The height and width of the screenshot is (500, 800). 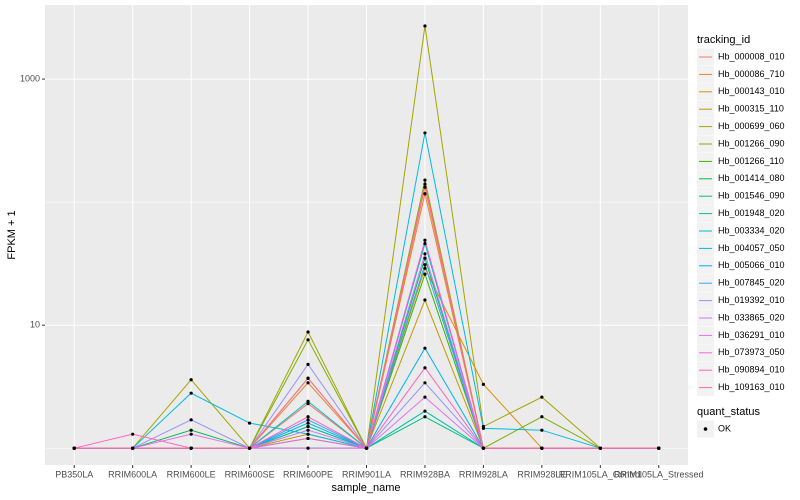 What do you see at coordinates (751, 300) in the screenshot?
I see `legend-label: Hb_019392_010` at bounding box center [751, 300].